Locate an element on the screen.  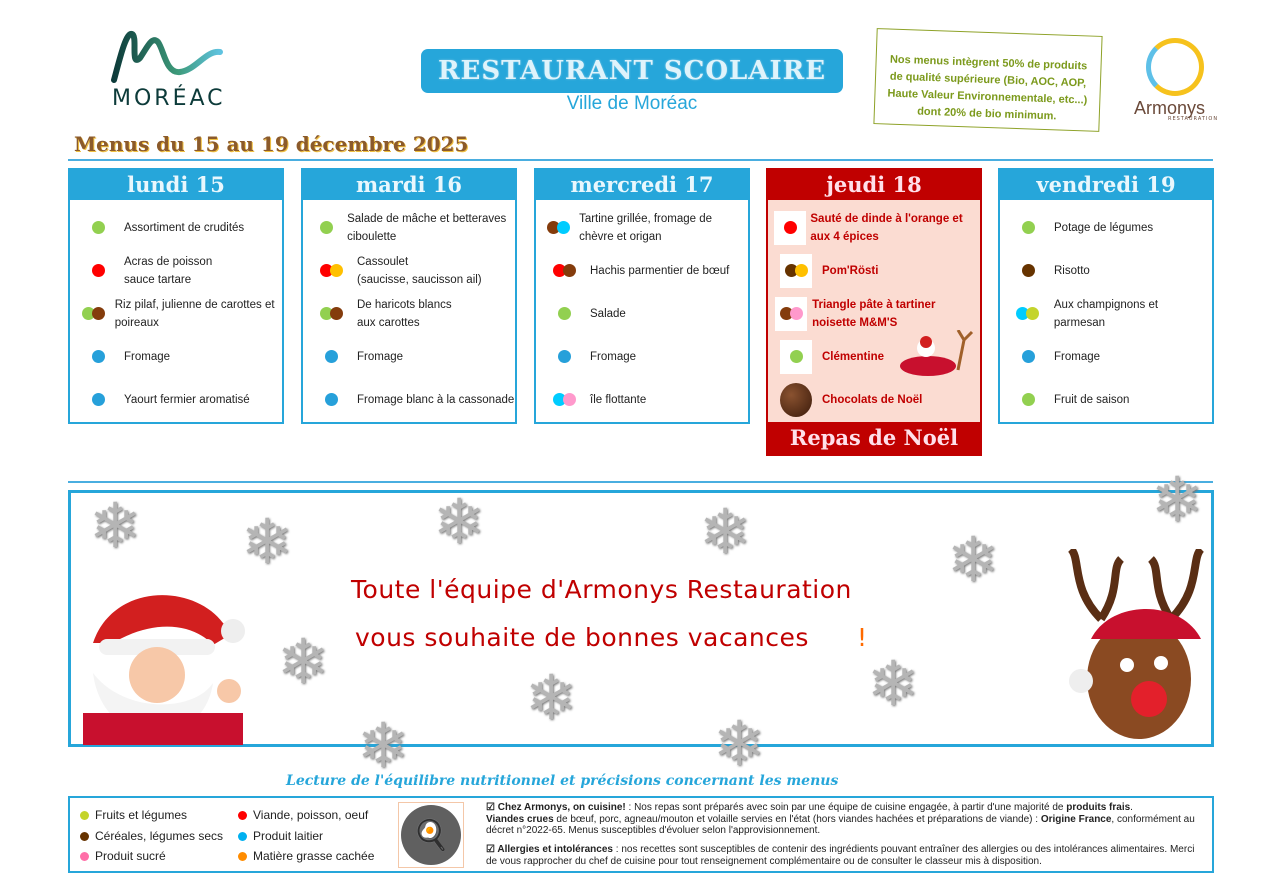
page-title: RESTAURANT SCOLAIRE is located at coordinates (632, 71).